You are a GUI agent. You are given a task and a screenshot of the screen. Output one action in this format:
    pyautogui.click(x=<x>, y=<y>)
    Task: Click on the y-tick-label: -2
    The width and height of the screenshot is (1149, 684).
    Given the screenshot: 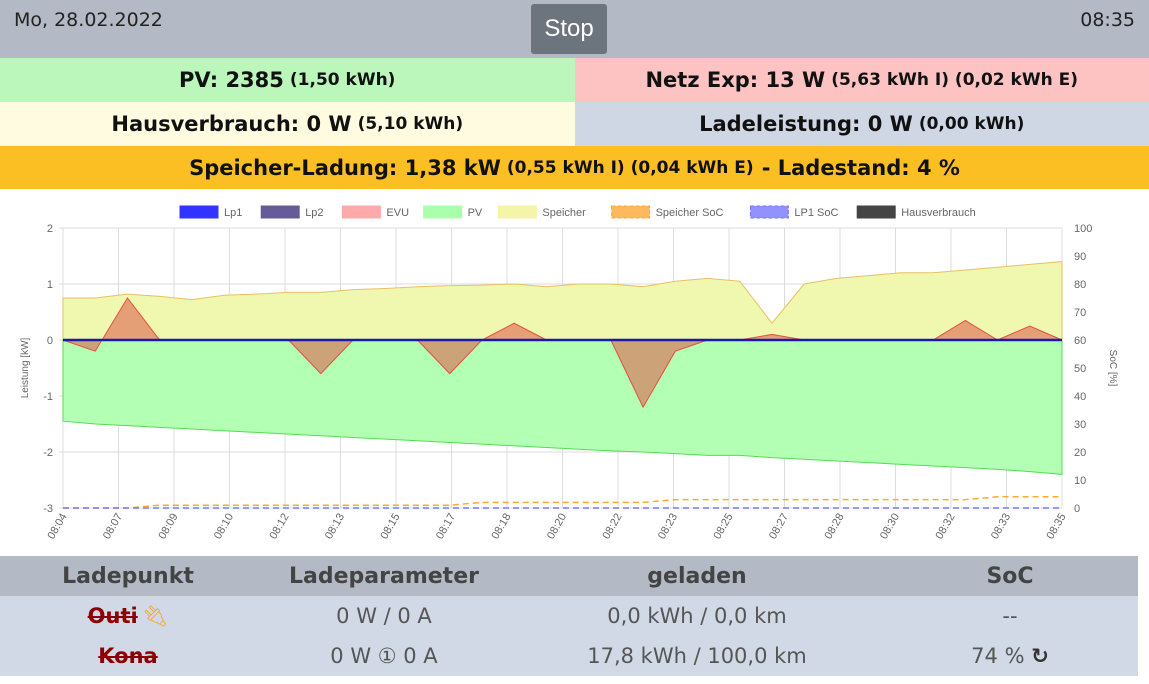 What is the action you would take?
    pyautogui.click(x=48, y=453)
    